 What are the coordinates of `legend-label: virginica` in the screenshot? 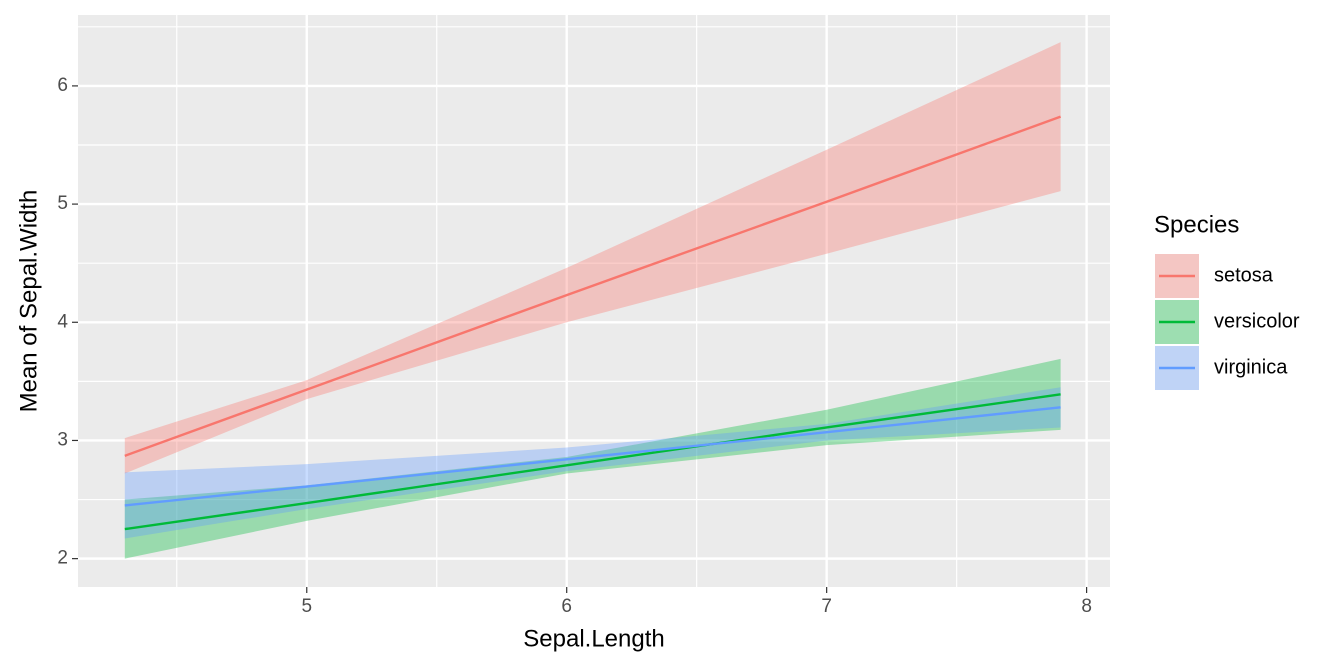 It's located at (1251, 367).